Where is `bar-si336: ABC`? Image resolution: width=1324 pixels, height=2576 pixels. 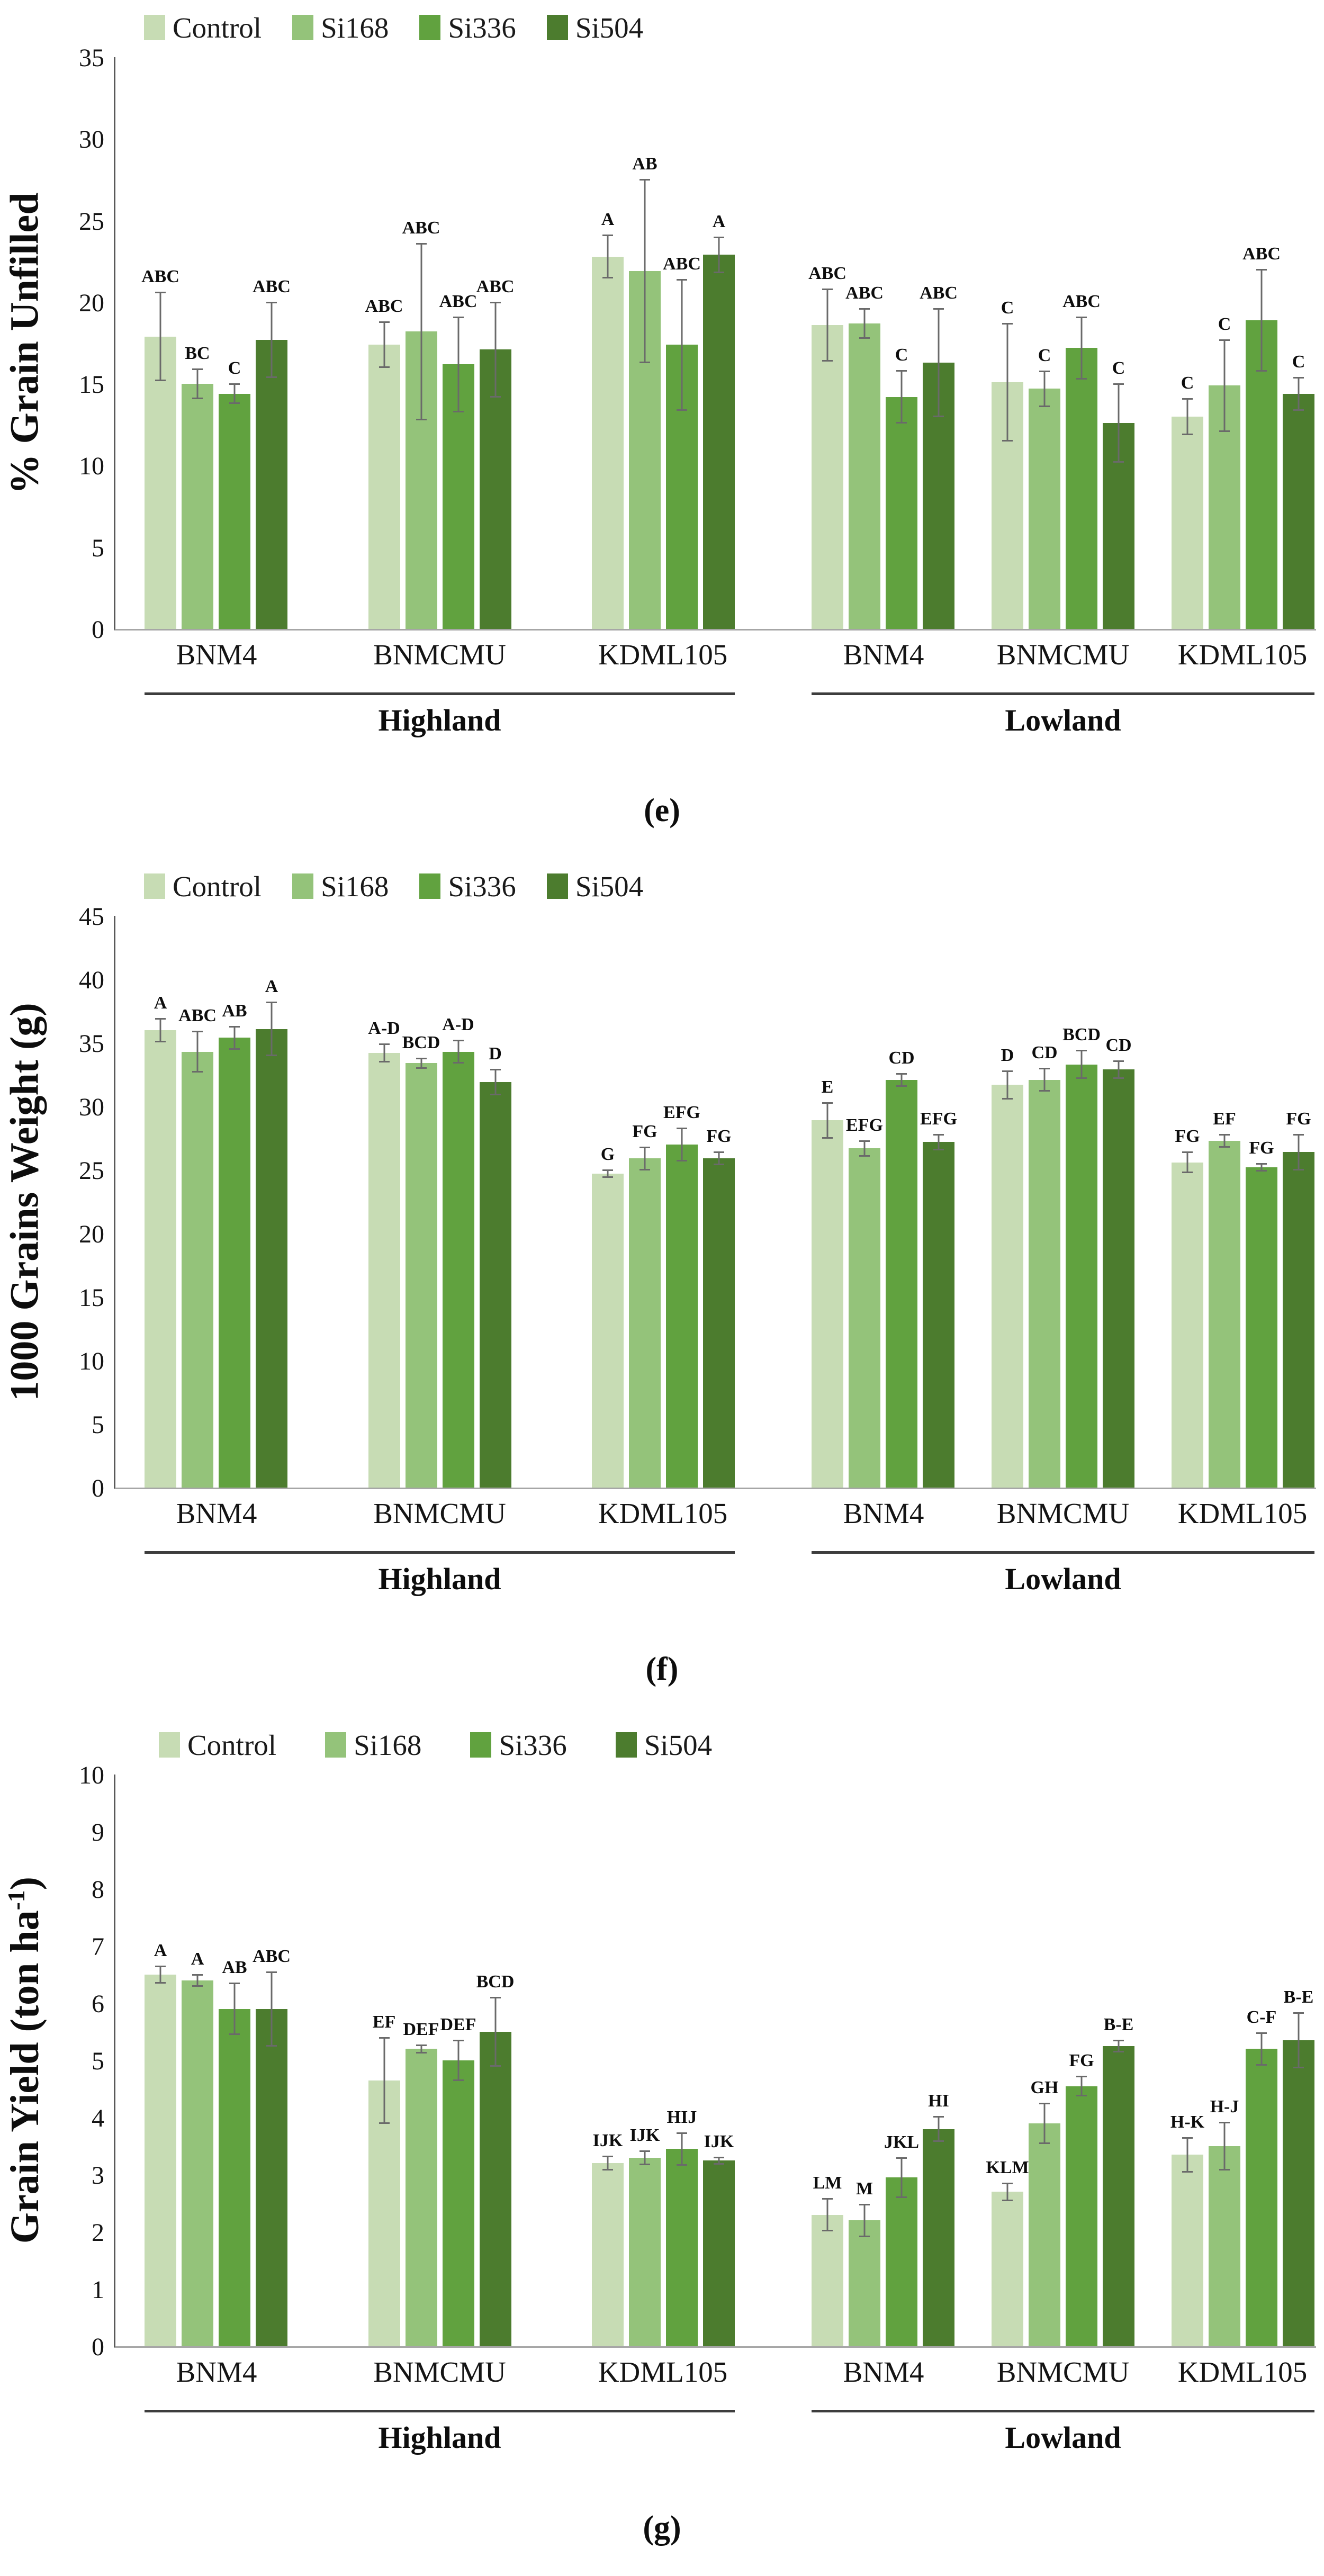
bar-si336: ABC is located at coordinates (682, 442).